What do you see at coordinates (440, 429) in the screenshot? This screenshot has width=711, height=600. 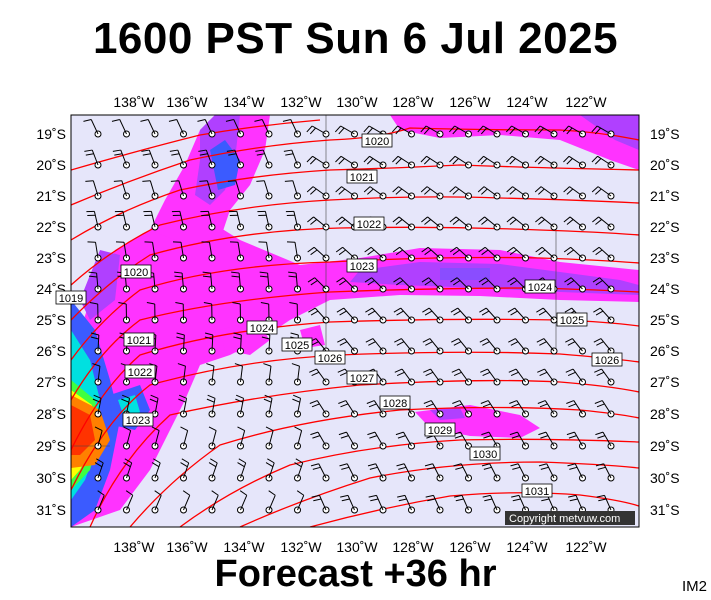 I see `isobar-label: 1029` at bounding box center [440, 429].